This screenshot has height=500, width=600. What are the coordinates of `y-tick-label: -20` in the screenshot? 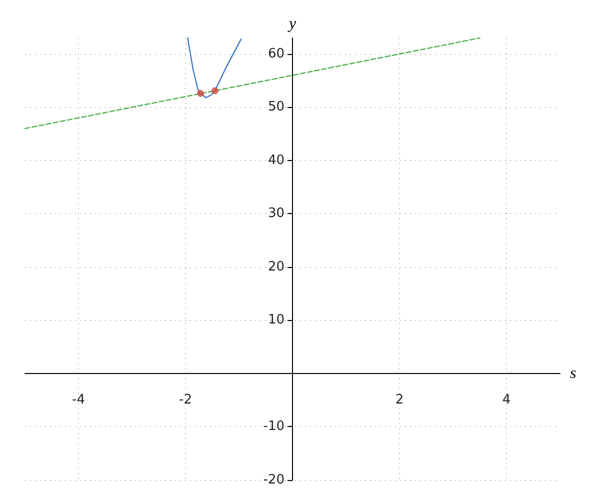 It's located at (273, 480).